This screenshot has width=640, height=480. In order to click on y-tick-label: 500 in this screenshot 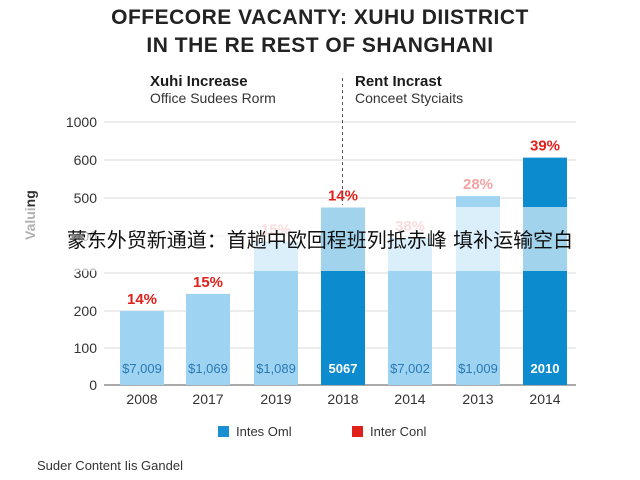, I will do `click(86, 198)`.